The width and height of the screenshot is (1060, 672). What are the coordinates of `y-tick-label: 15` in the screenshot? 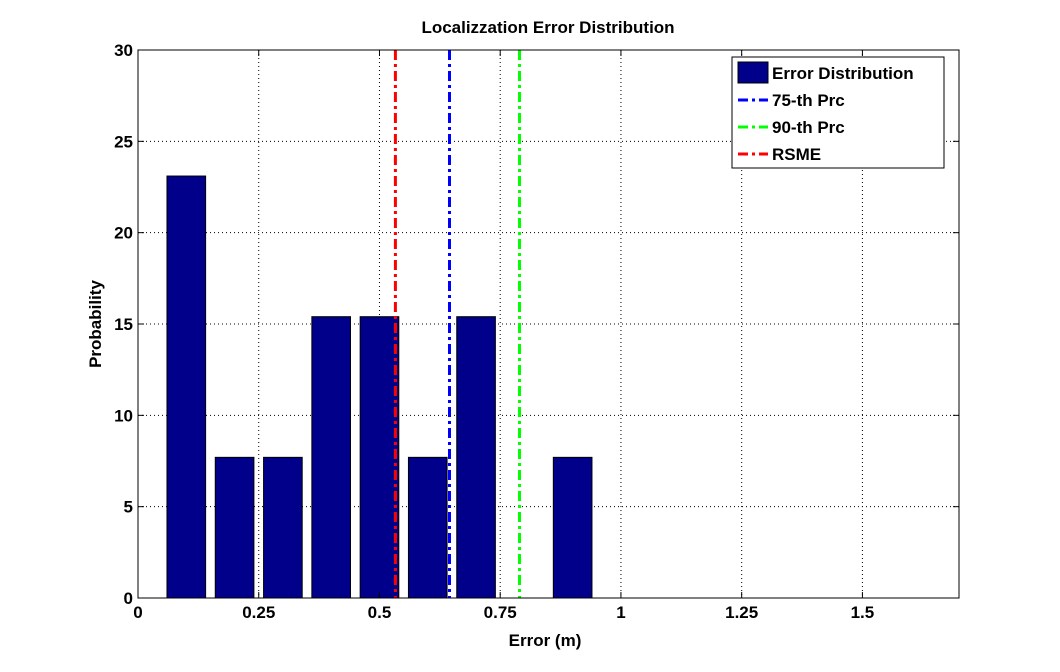 It's located at (123, 324).